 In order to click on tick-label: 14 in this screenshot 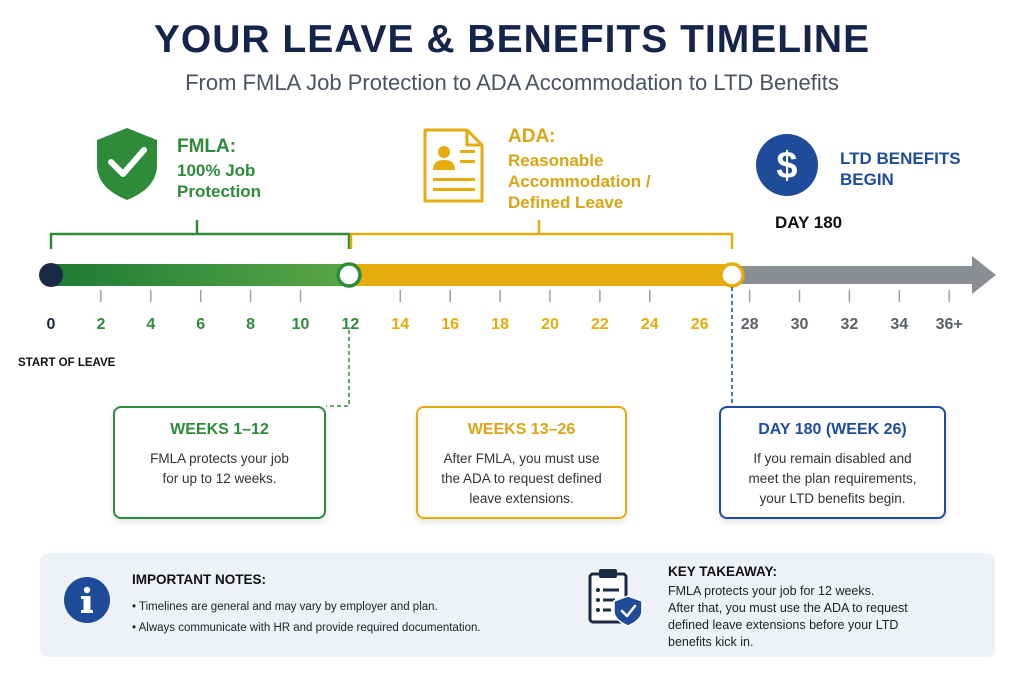, I will do `click(400, 324)`.